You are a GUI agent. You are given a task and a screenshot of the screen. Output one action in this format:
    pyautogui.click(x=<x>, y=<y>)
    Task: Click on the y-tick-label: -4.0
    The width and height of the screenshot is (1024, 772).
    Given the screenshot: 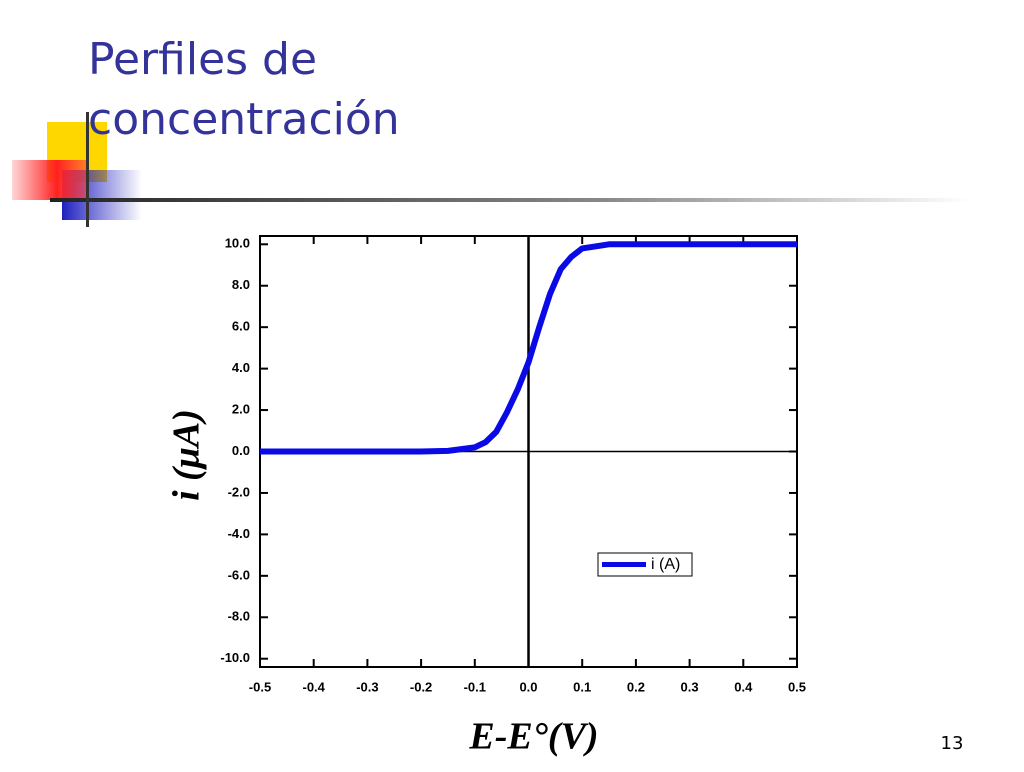 What is the action you would take?
    pyautogui.click(x=239, y=533)
    